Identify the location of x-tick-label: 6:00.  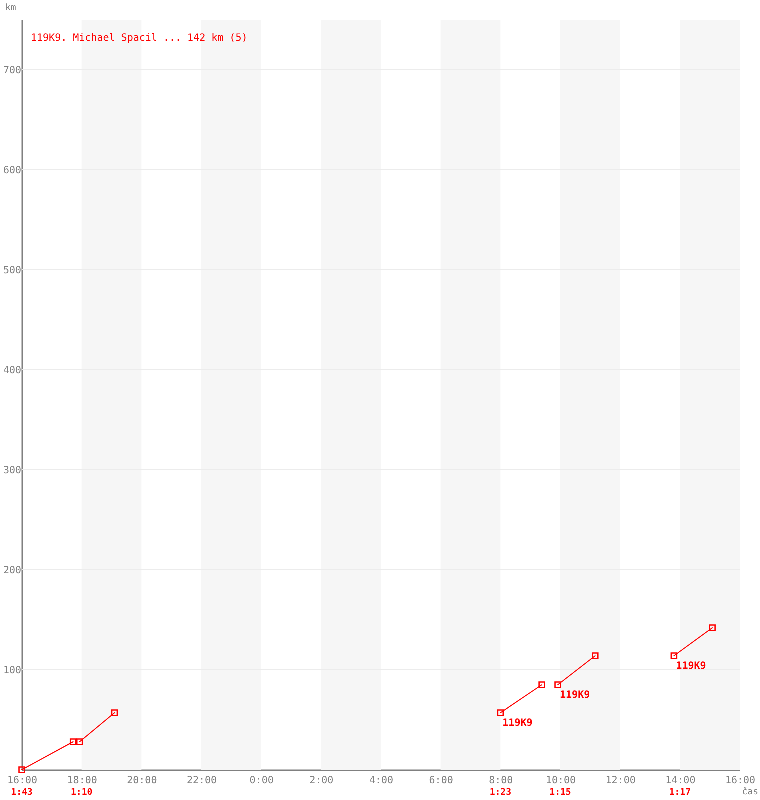
(441, 781).